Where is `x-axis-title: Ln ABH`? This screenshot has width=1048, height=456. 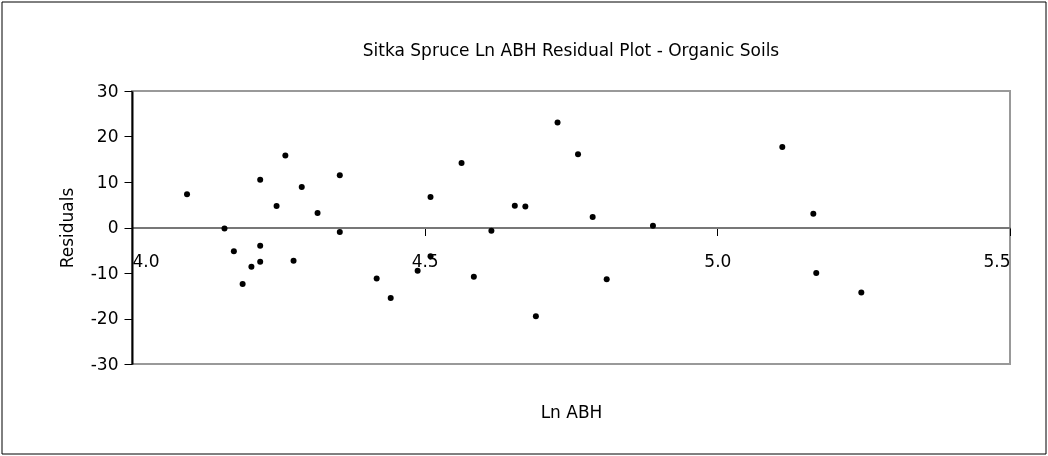 x-axis-title: Ln ABH is located at coordinates (571, 411).